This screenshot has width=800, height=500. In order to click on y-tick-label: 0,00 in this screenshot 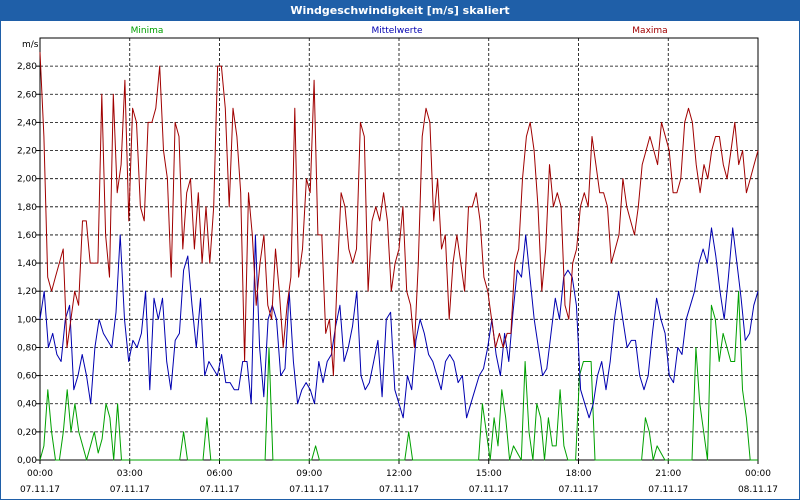, I will do `click(27, 461)`.